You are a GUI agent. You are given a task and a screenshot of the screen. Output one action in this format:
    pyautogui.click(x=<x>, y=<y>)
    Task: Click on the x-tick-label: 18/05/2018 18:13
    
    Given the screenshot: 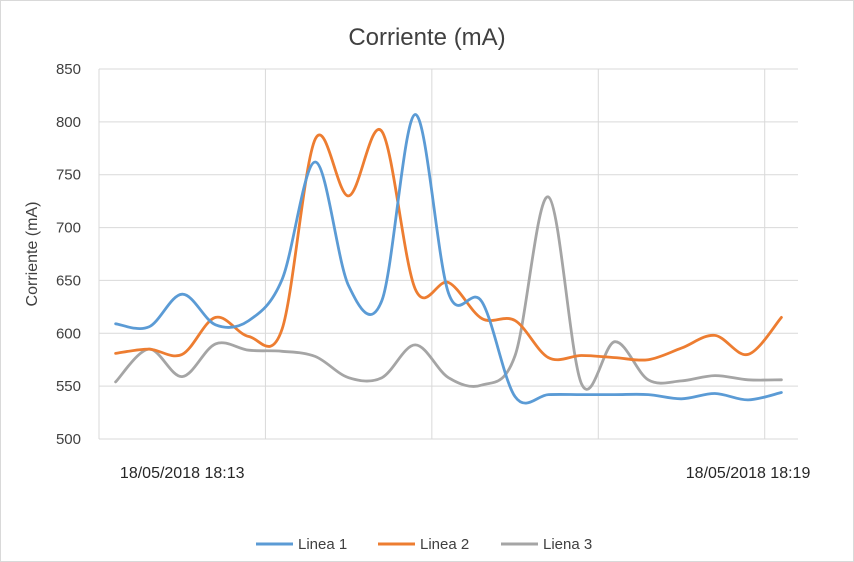 What is the action you would take?
    pyautogui.click(x=182, y=473)
    